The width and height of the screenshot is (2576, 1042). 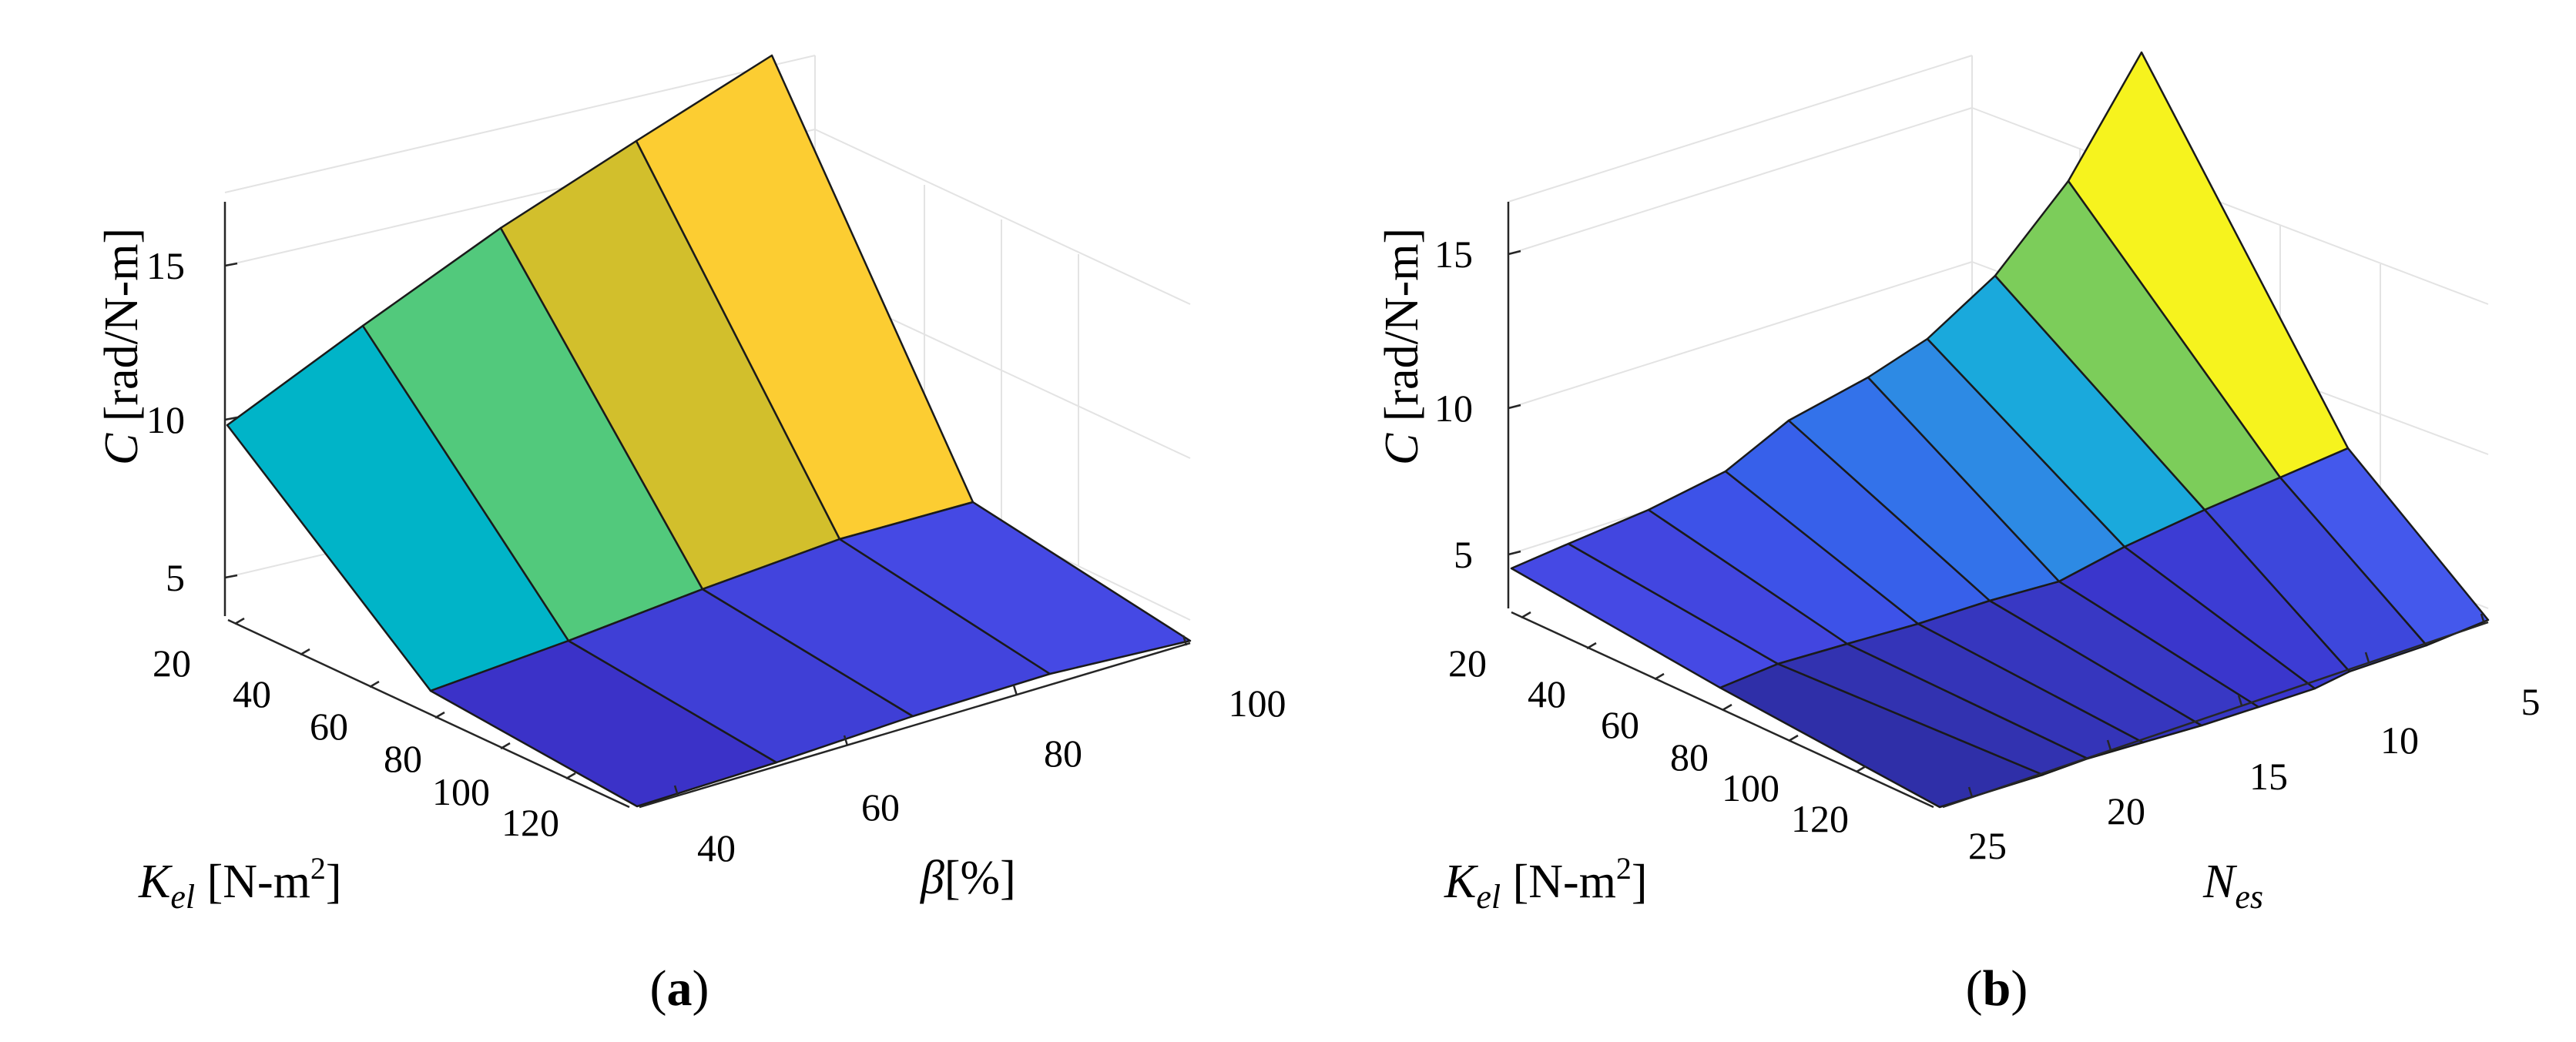 What do you see at coordinates (1453, 254) in the screenshot?
I see `panel-b-ztick-label: 15` at bounding box center [1453, 254].